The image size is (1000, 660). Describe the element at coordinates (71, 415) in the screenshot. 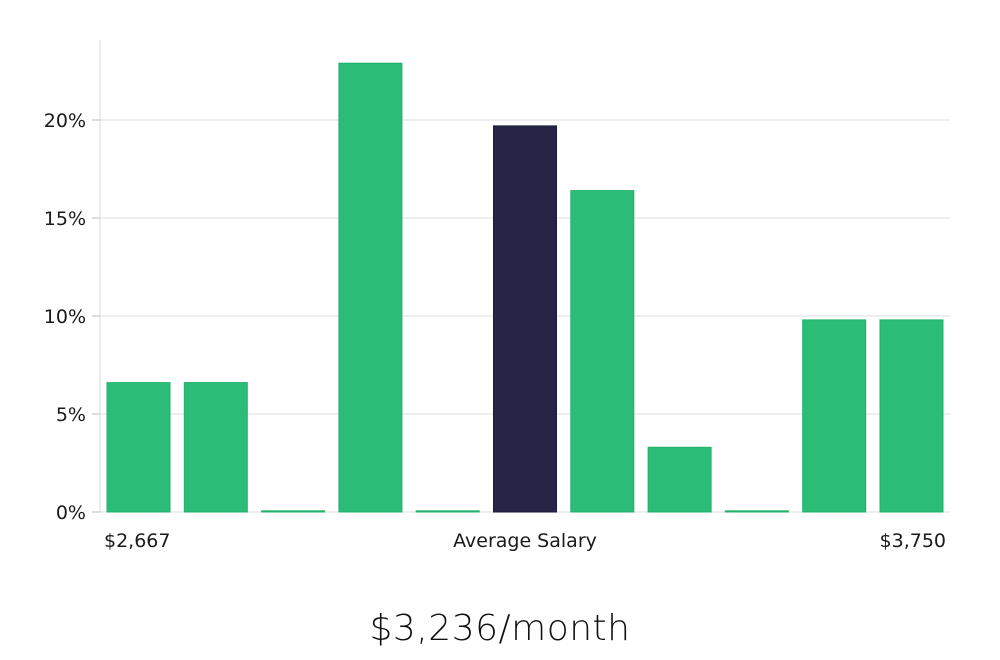

I see `y-tick-label: 5%` at that location.